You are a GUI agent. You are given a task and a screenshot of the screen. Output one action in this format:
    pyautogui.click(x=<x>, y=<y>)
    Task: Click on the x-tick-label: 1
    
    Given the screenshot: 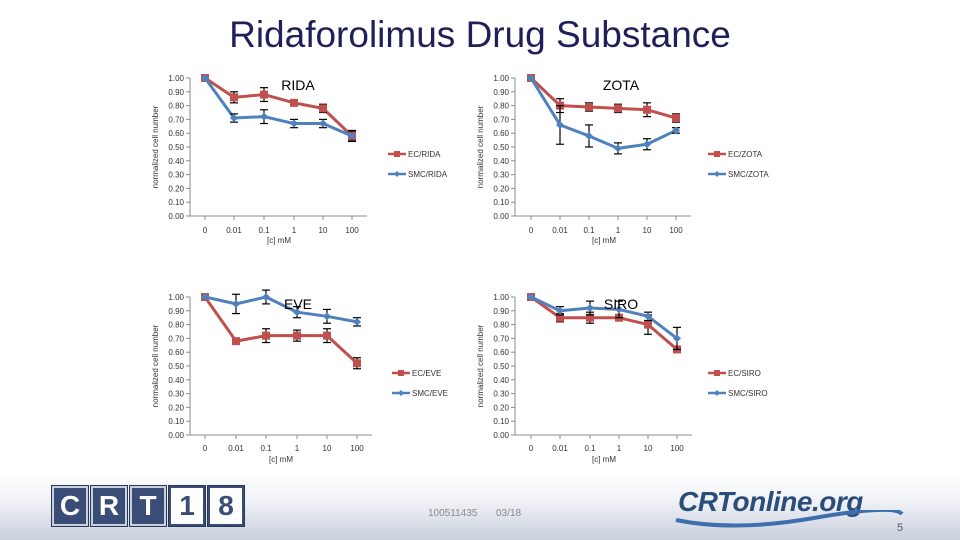 What is the action you would take?
    pyautogui.click(x=618, y=230)
    